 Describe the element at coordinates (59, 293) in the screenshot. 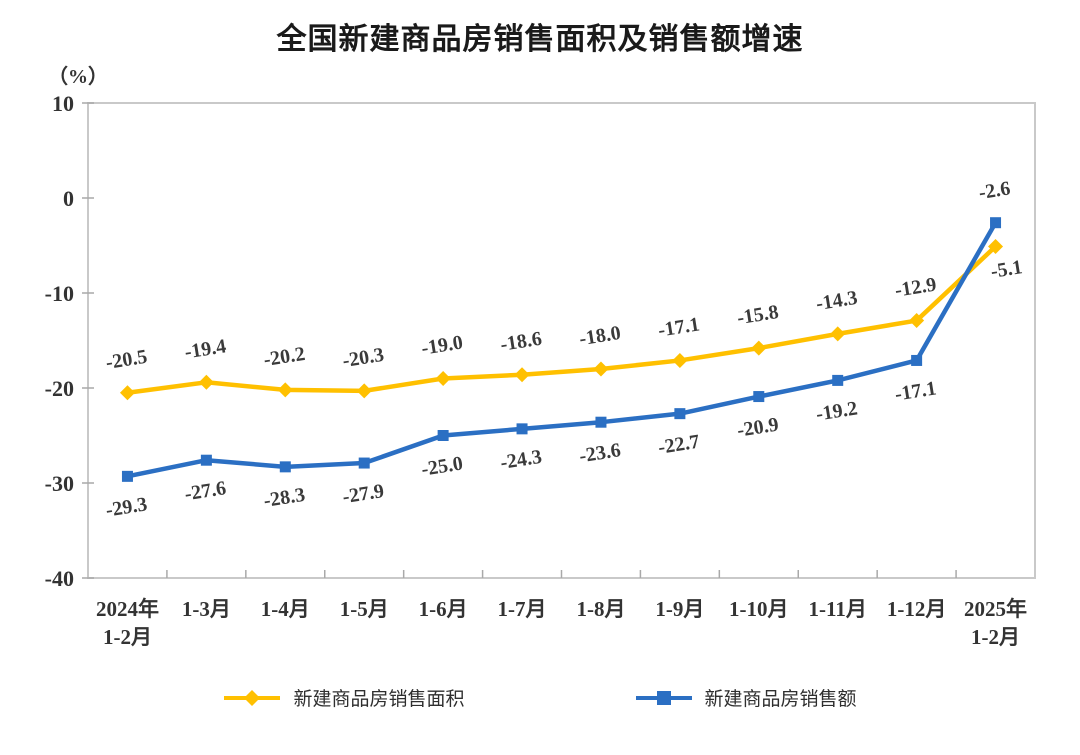

I see `y-tick-label: -10` at that location.